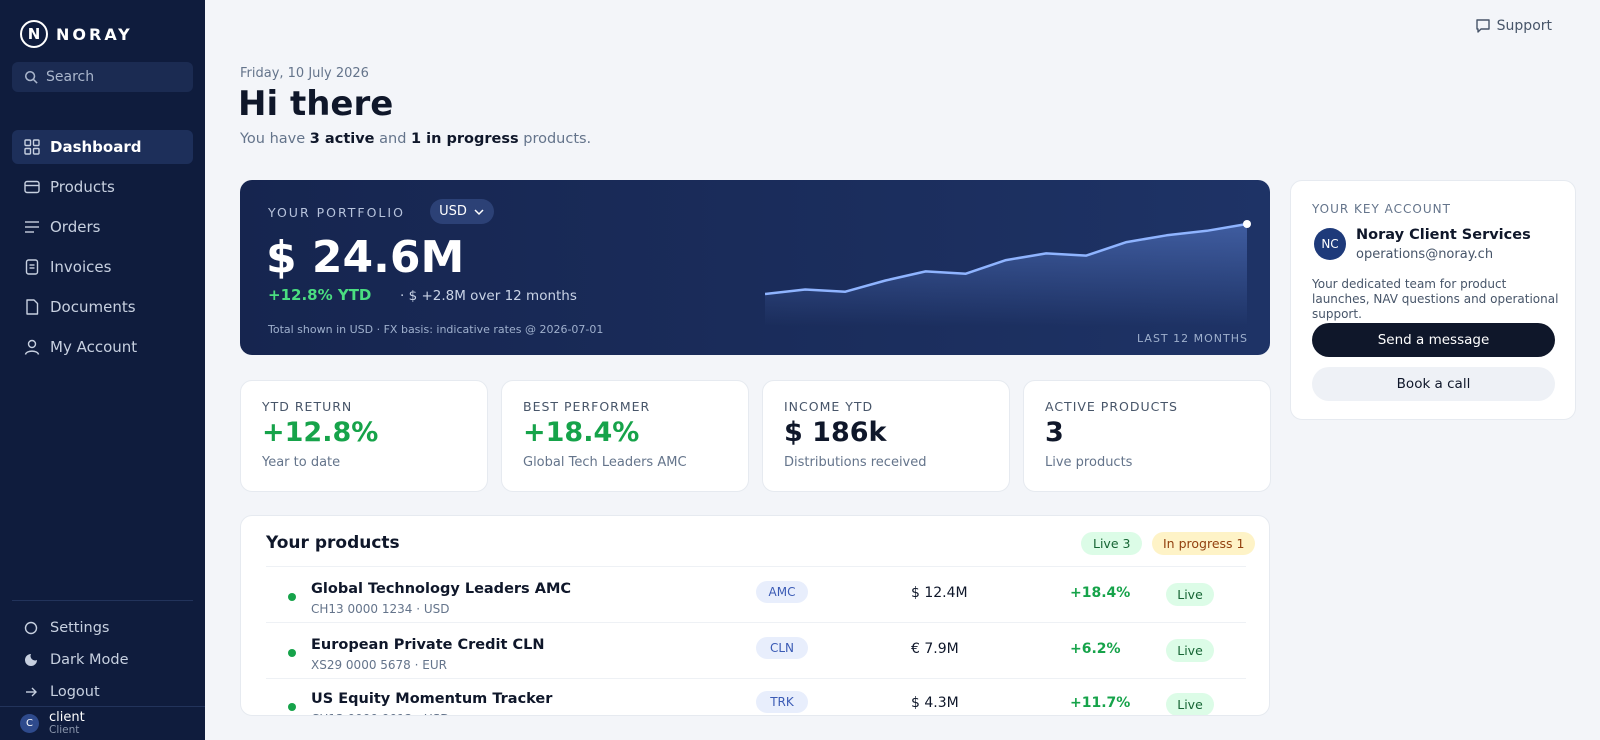 The image size is (1600, 740). Describe the element at coordinates (1433, 384) in the screenshot. I see `book-call-button: Book a call` at that location.